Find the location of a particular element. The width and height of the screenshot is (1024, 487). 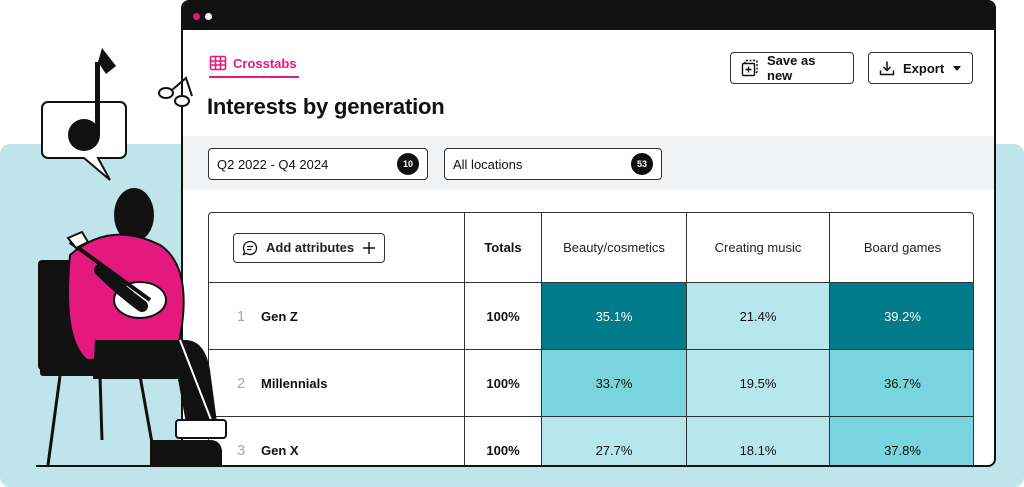

value-cell: 27.7% is located at coordinates (614, 441).